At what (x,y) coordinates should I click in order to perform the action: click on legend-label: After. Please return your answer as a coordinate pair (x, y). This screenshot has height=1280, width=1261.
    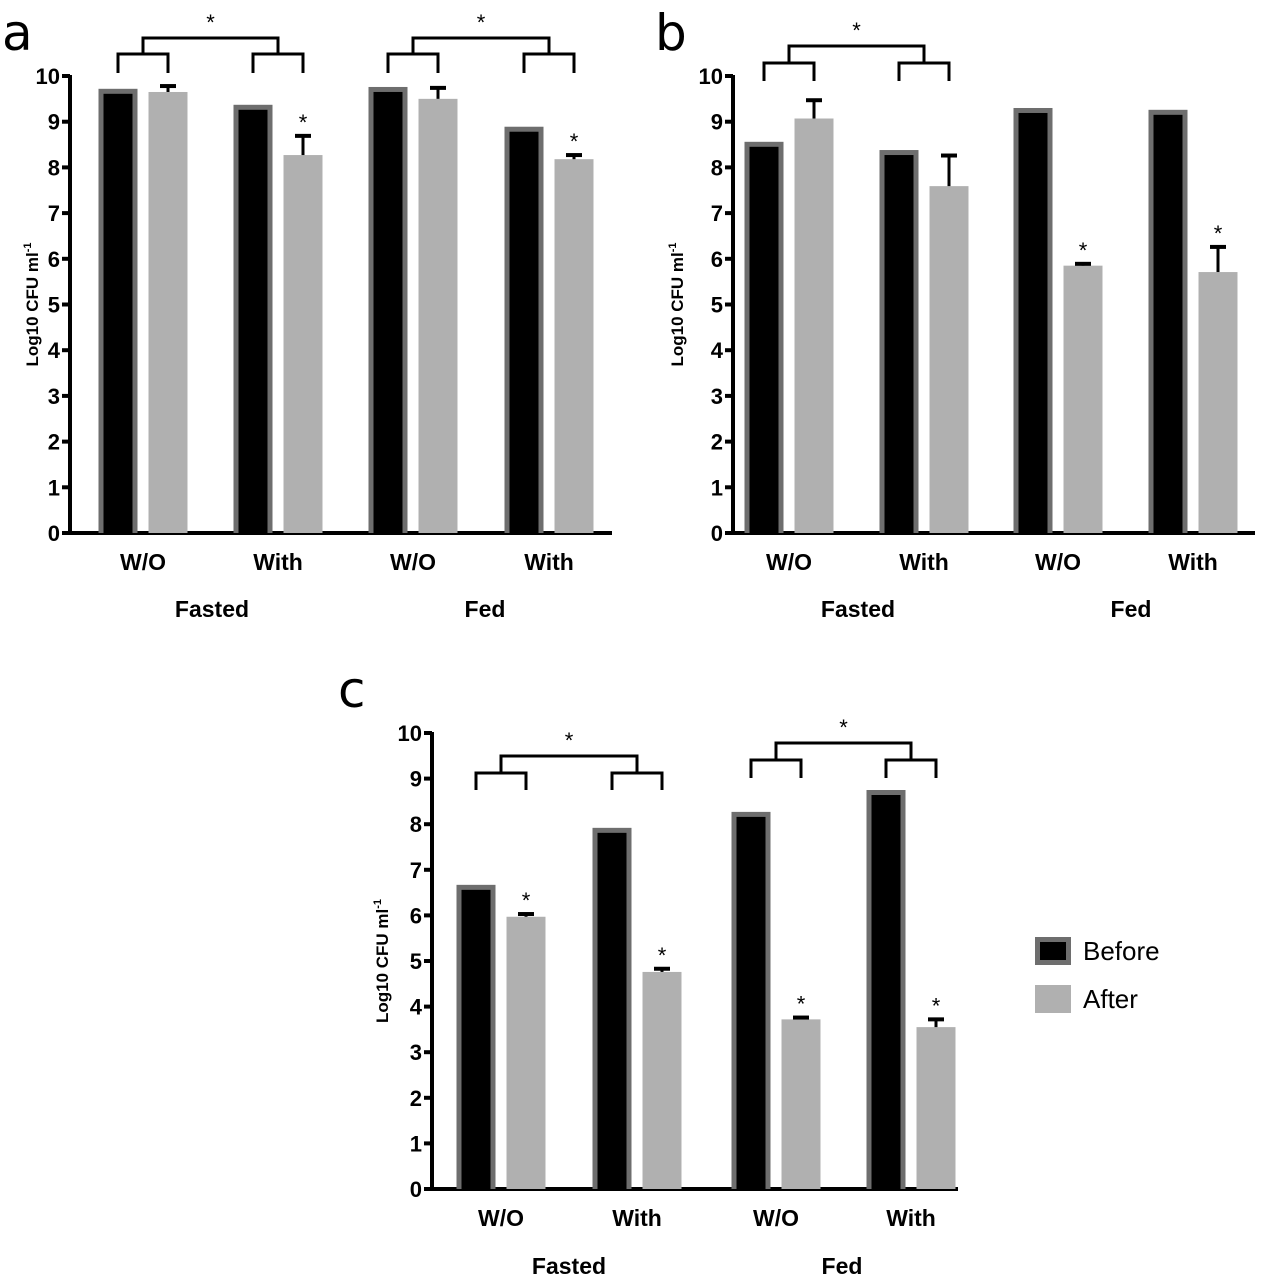
    Looking at the image, I should click on (1110, 999).